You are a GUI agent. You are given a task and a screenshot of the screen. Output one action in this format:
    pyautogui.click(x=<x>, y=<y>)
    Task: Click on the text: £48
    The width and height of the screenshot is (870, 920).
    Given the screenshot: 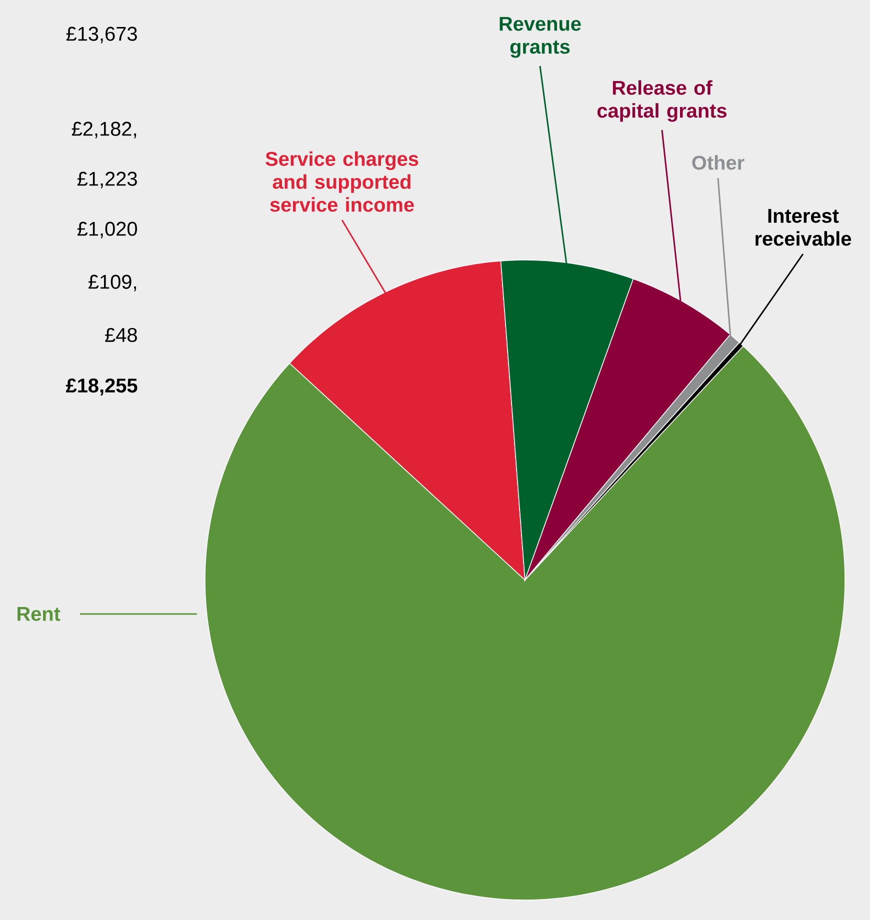 What is the action you would take?
    pyautogui.click(x=121, y=335)
    